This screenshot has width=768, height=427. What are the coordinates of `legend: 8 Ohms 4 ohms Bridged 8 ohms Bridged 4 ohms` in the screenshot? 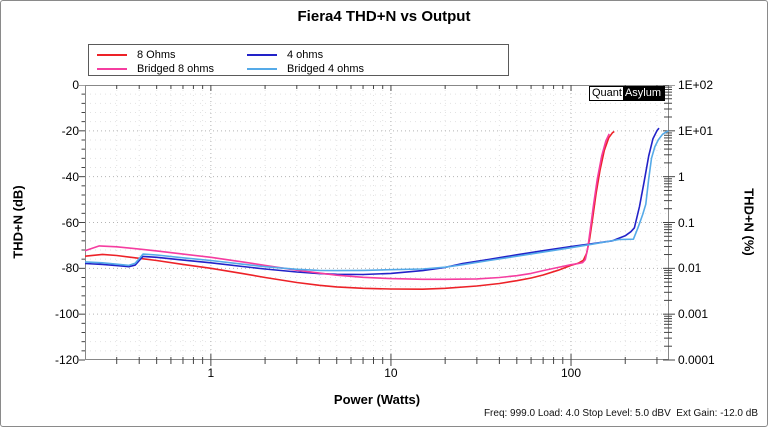 It's located at (298, 60).